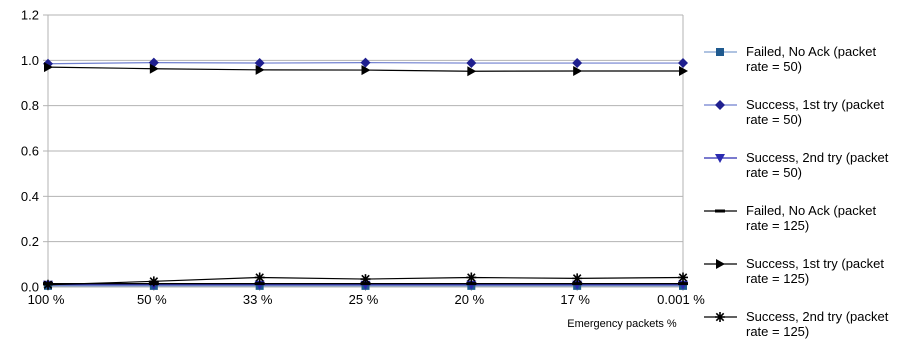 The image size is (919, 341). I want to click on x-axis-ticks: 100 % 50 % 33 % 25 % 20 % 17 % 0.001 %, so click(366, 297).